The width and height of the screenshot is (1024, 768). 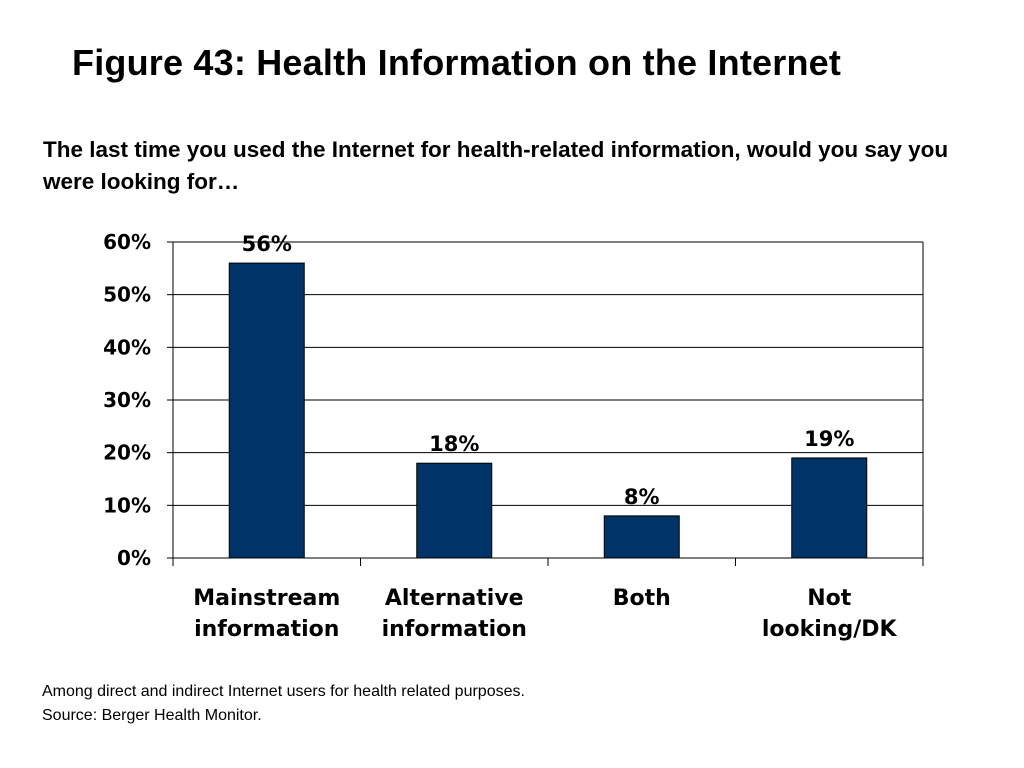 What do you see at coordinates (127, 347) in the screenshot?
I see `y-tick-label: 40%` at bounding box center [127, 347].